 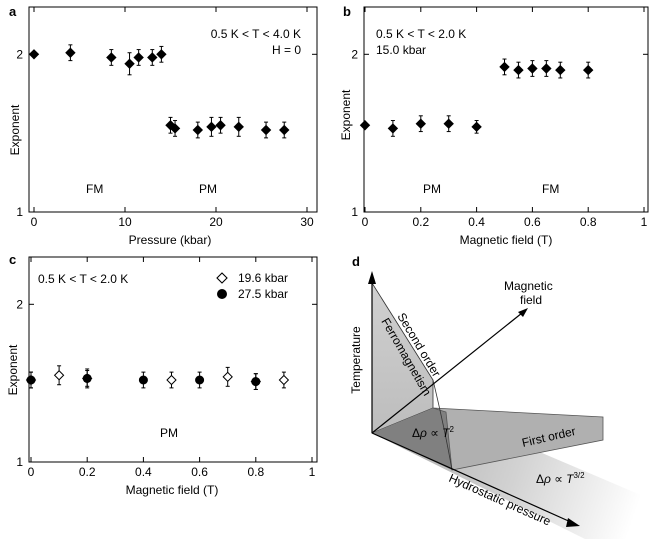 What do you see at coordinates (347, 11) in the screenshot?
I see `panel-b-letter: b` at bounding box center [347, 11].